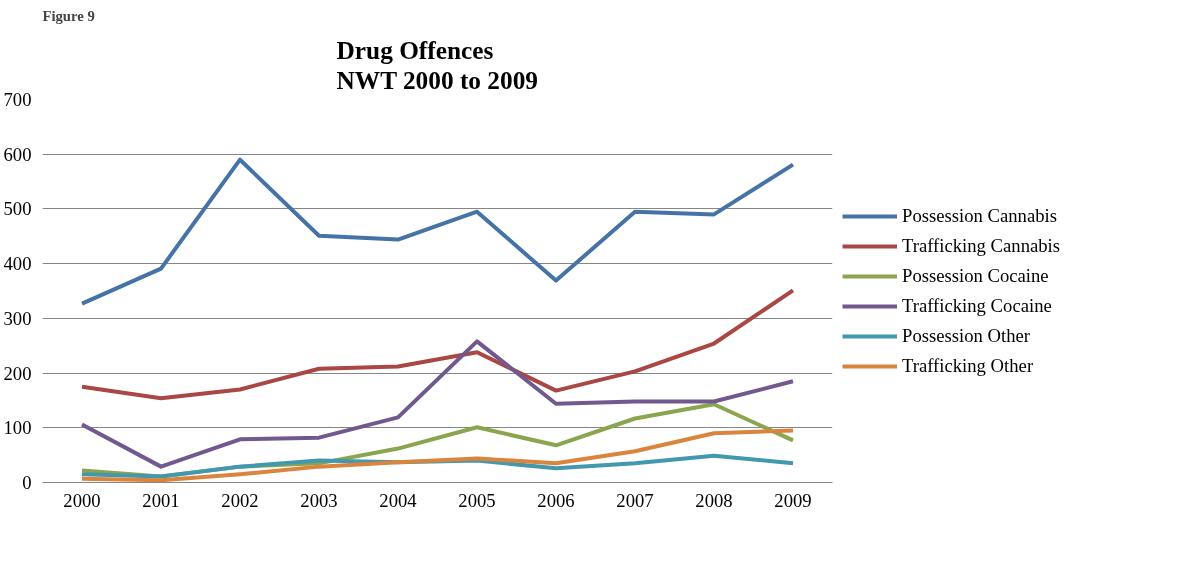 The height and width of the screenshot is (574, 1199). I want to click on y-tick-label: 700, so click(17, 99).